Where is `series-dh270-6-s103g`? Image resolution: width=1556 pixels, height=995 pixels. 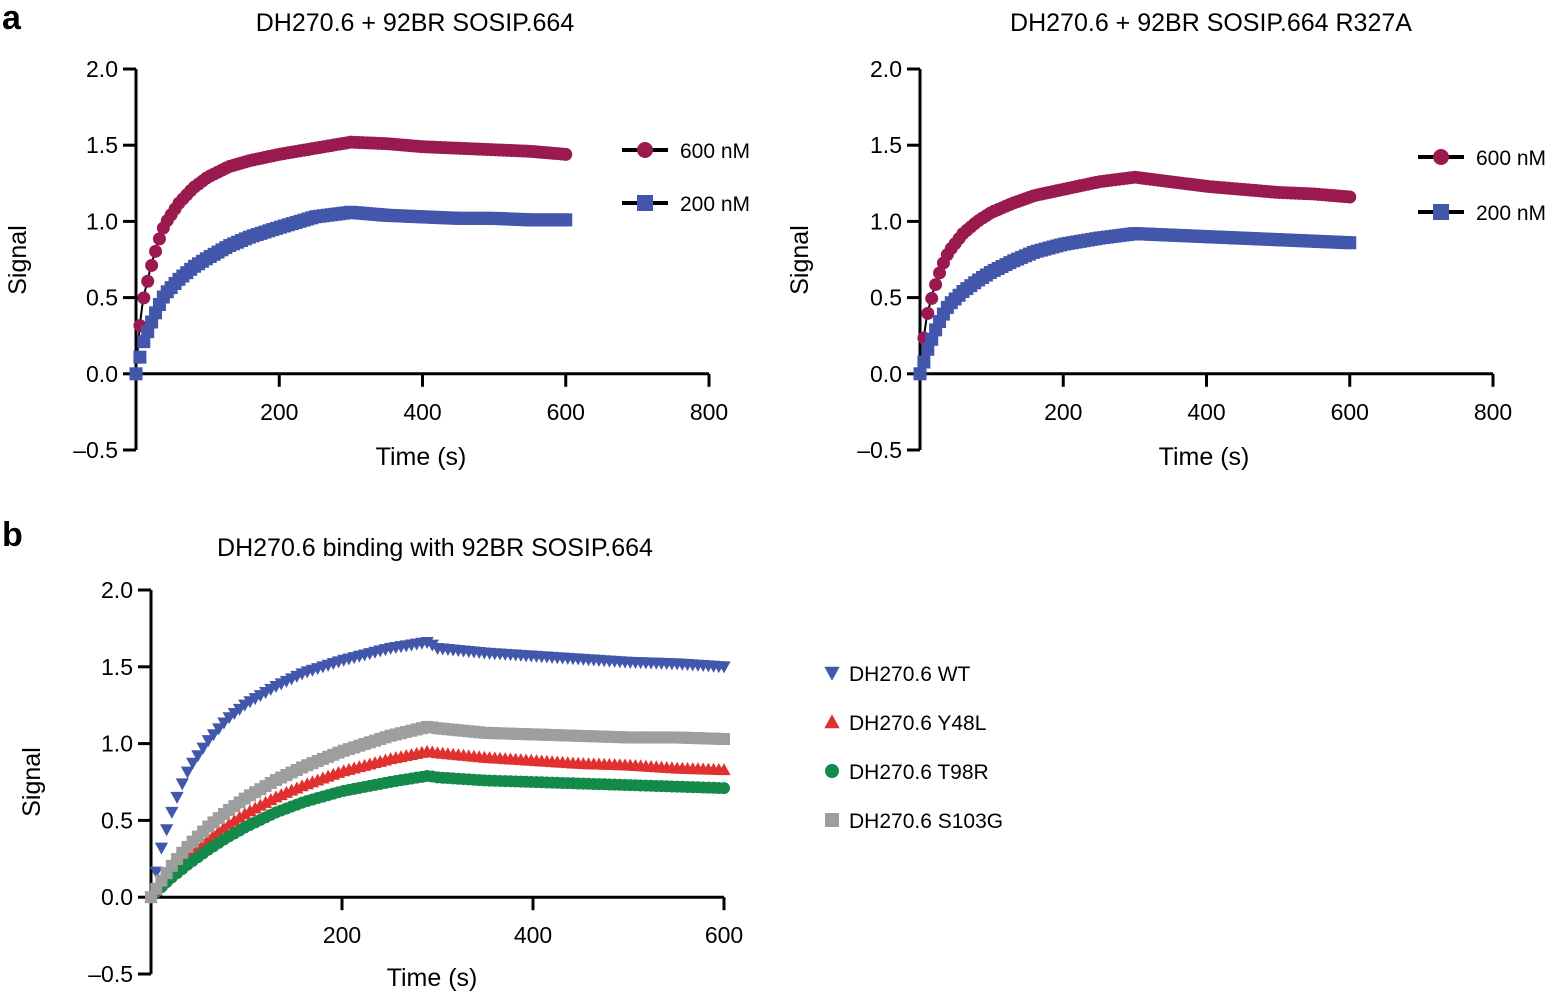 series-dh270-6-s103g is located at coordinates (437, 812).